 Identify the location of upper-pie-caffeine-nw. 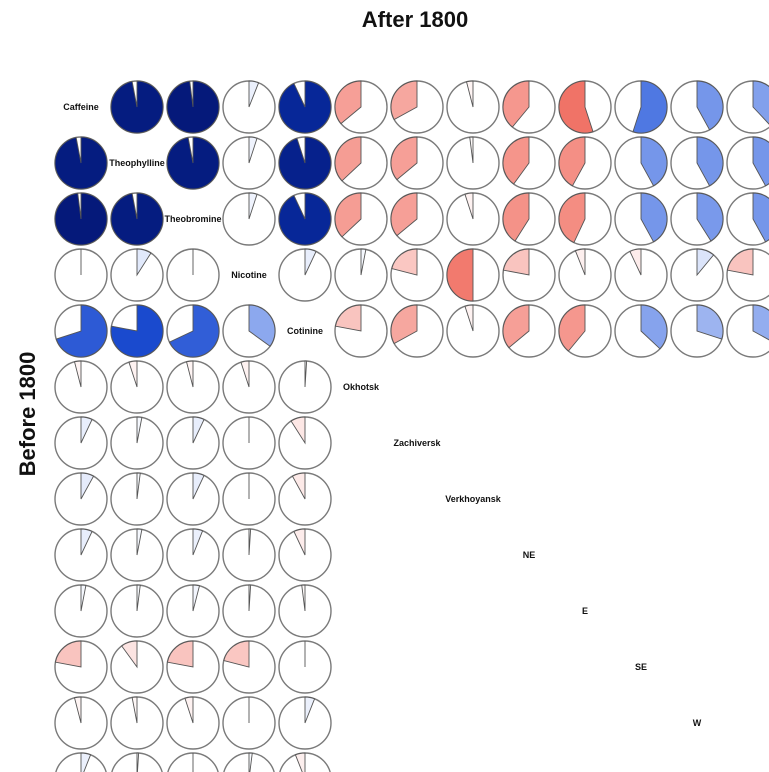
(747, 107).